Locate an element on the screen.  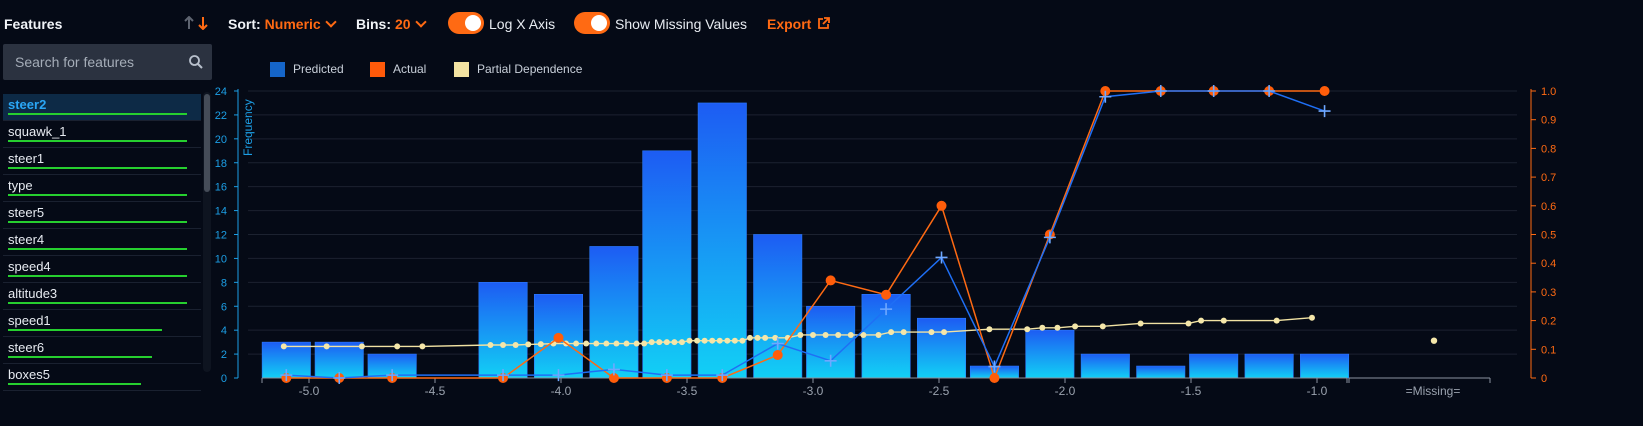
feature-item-steer4: steer4 is located at coordinates (102, 242).